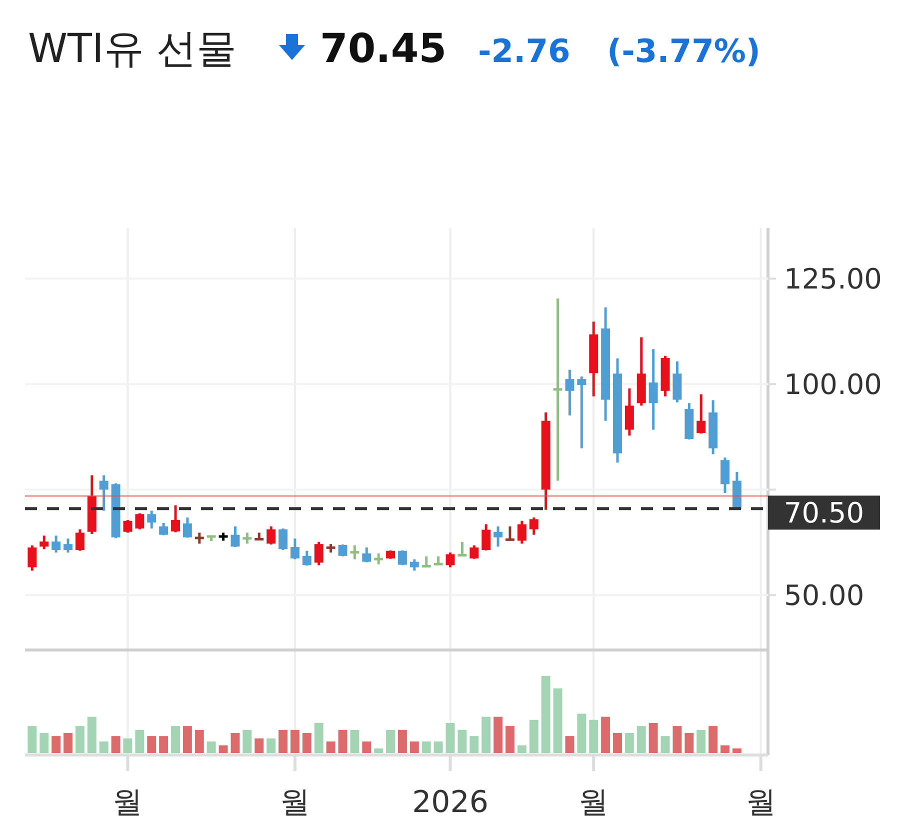 The height and width of the screenshot is (831, 901). I want to click on y-tick-label: 100.00, so click(833, 385).